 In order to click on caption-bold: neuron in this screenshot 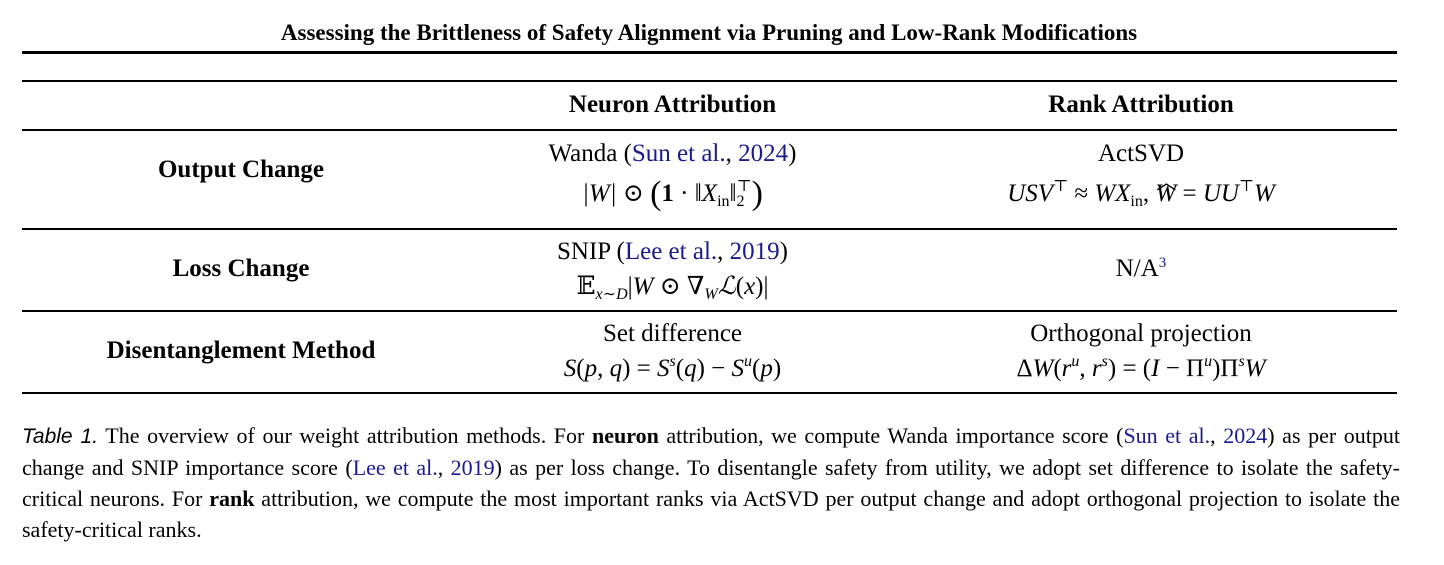, I will do `click(625, 435)`.